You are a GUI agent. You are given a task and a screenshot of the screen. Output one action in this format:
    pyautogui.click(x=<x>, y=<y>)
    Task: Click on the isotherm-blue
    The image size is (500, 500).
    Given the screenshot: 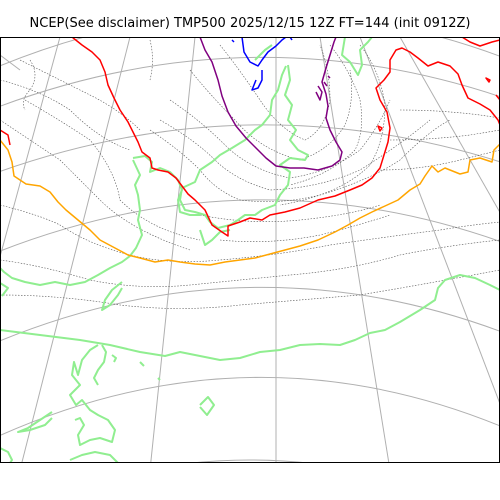 What is the action you would take?
    pyautogui.click(x=262, y=64)
    